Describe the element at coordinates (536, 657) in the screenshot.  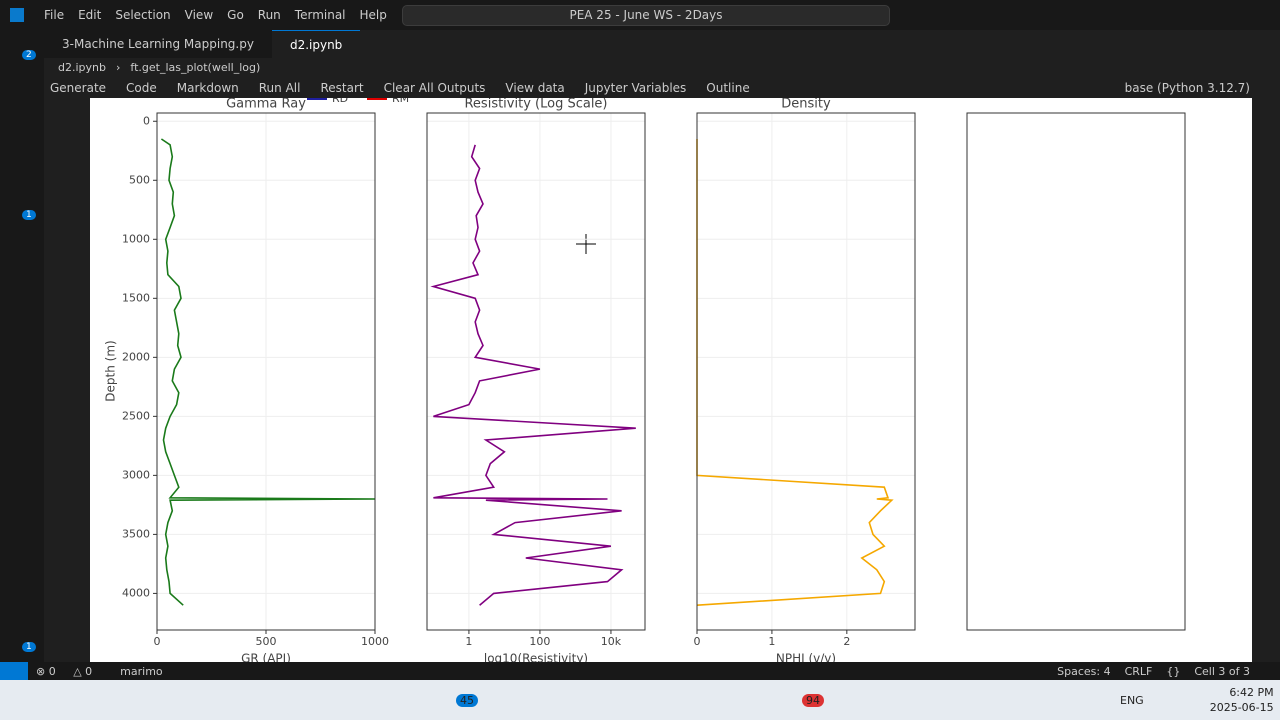
I see `x-axis-label: log10(Resistivity)` at that location.